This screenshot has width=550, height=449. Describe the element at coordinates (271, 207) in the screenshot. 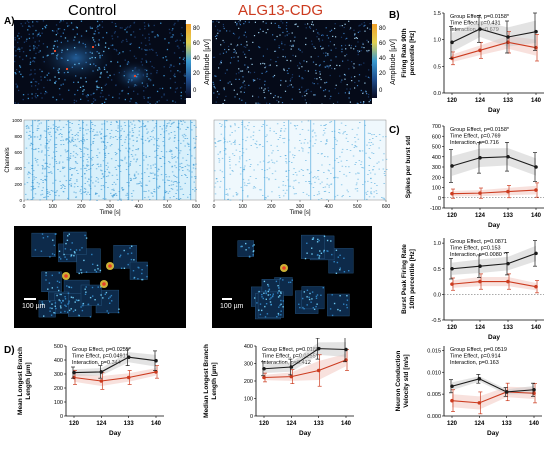

I see `raster-xtick-label: 200` at that location.